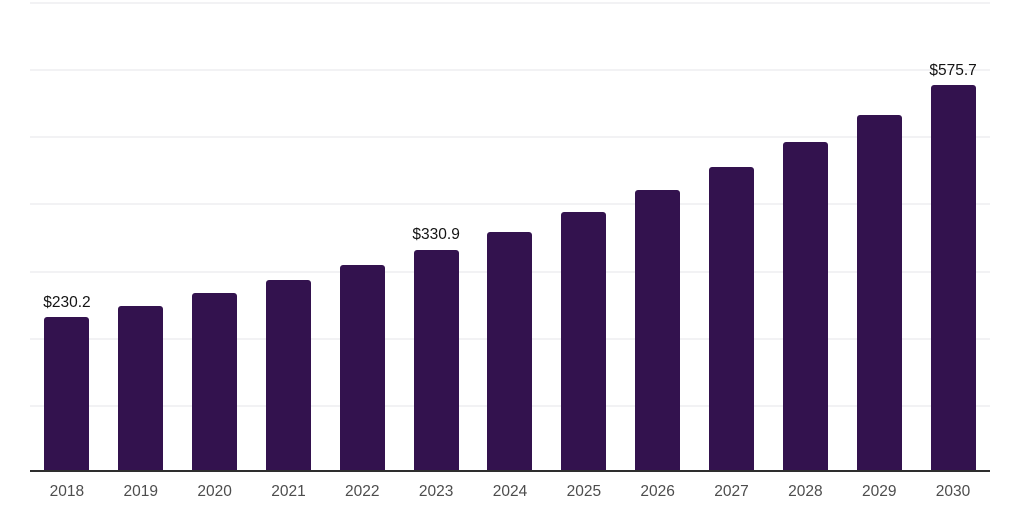 This screenshot has height=512, width=1024. What do you see at coordinates (805, 491) in the screenshot?
I see `x-tick-2028: 2028` at bounding box center [805, 491].